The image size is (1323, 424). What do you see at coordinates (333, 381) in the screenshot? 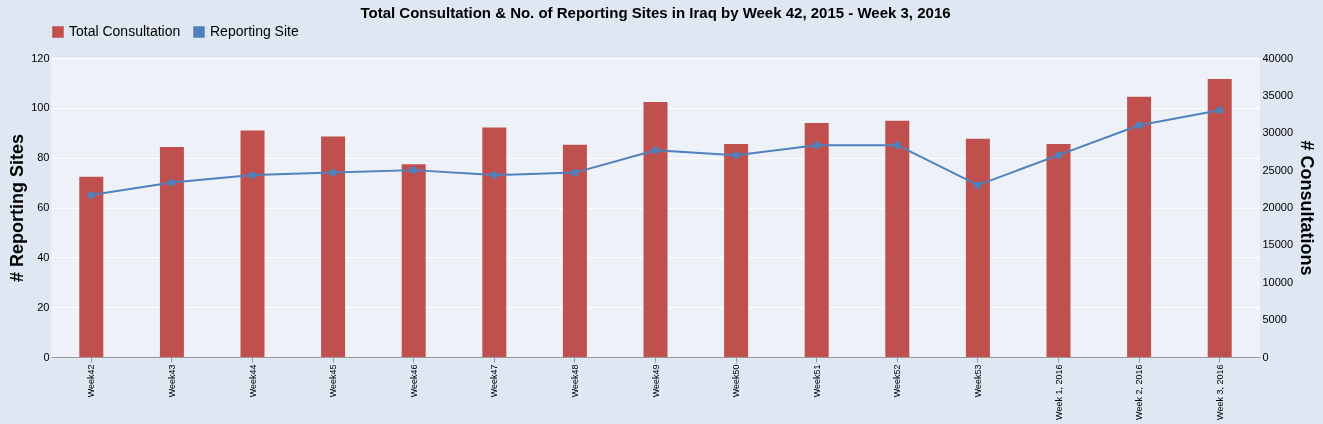
I see `x-tick-label: Week45` at bounding box center [333, 381].